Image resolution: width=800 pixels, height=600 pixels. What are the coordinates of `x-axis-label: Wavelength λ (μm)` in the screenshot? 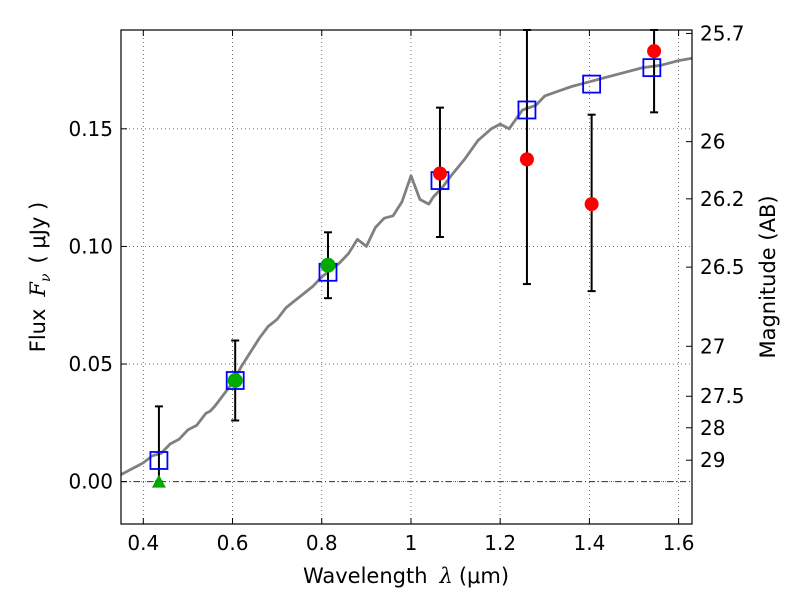 It's located at (406, 576).